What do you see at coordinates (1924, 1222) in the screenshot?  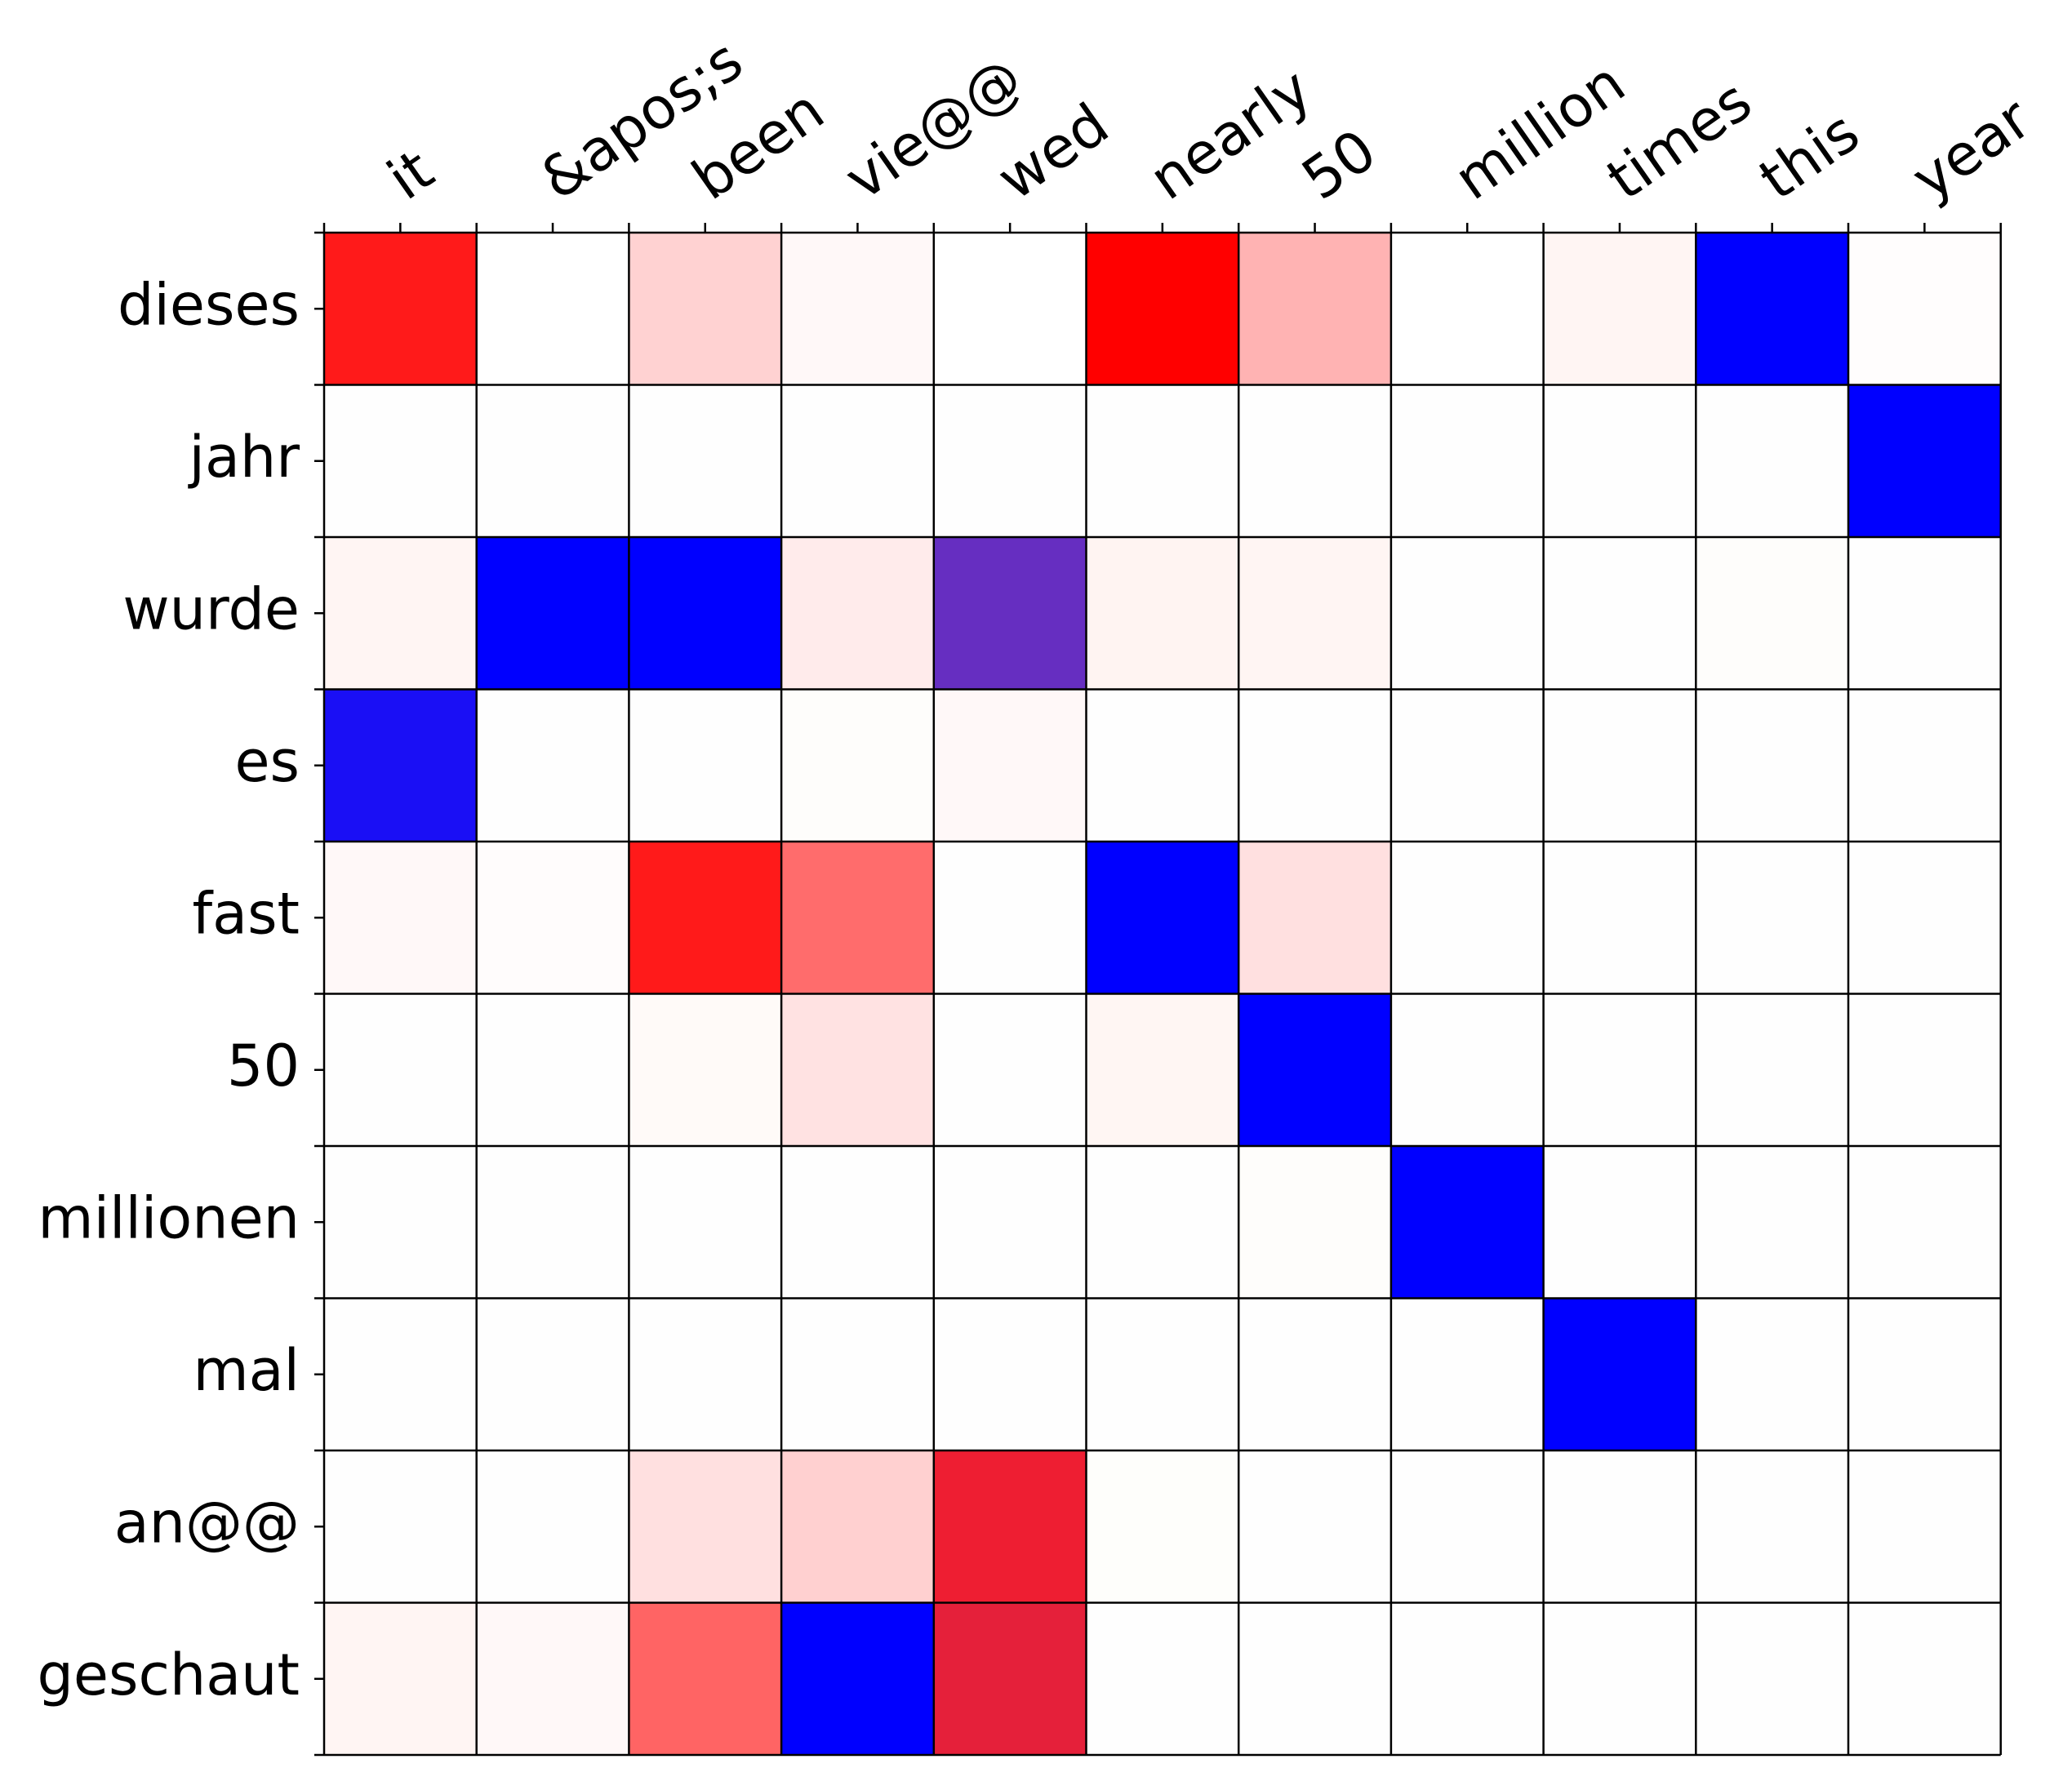 I see `heatmap-cell-r6-c10` at bounding box center [1924, 1222].